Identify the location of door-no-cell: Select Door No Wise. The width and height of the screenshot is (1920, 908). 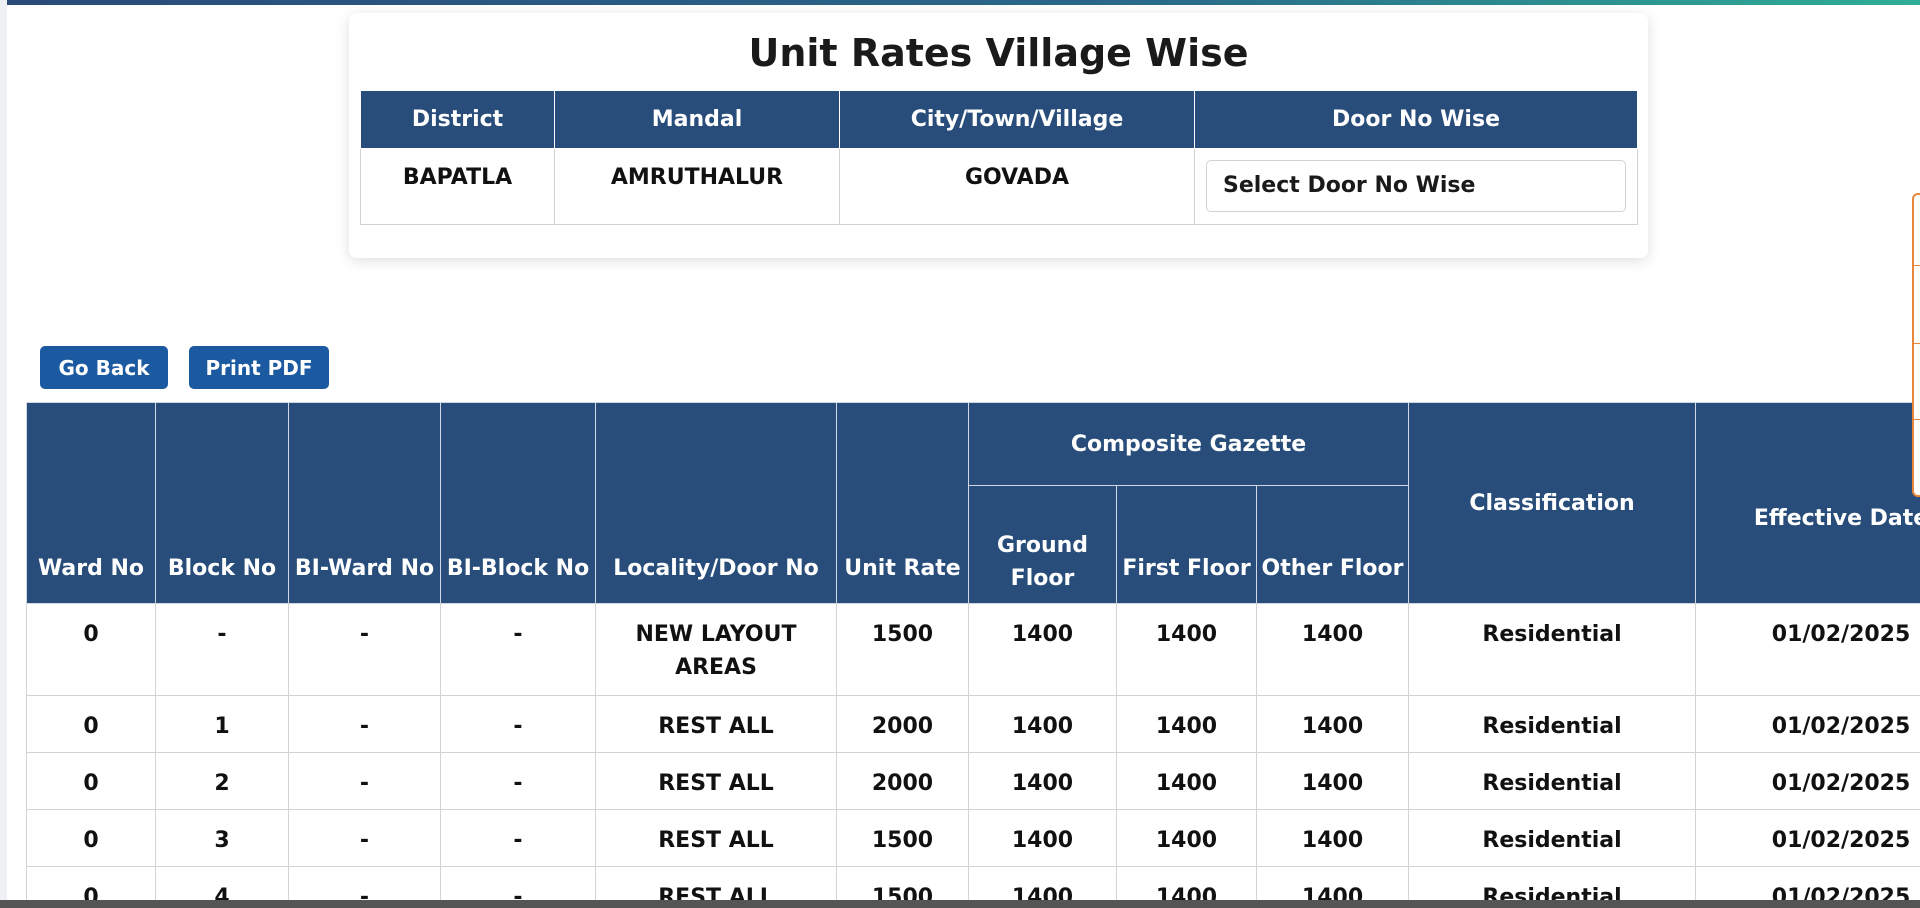
(1416, 186).